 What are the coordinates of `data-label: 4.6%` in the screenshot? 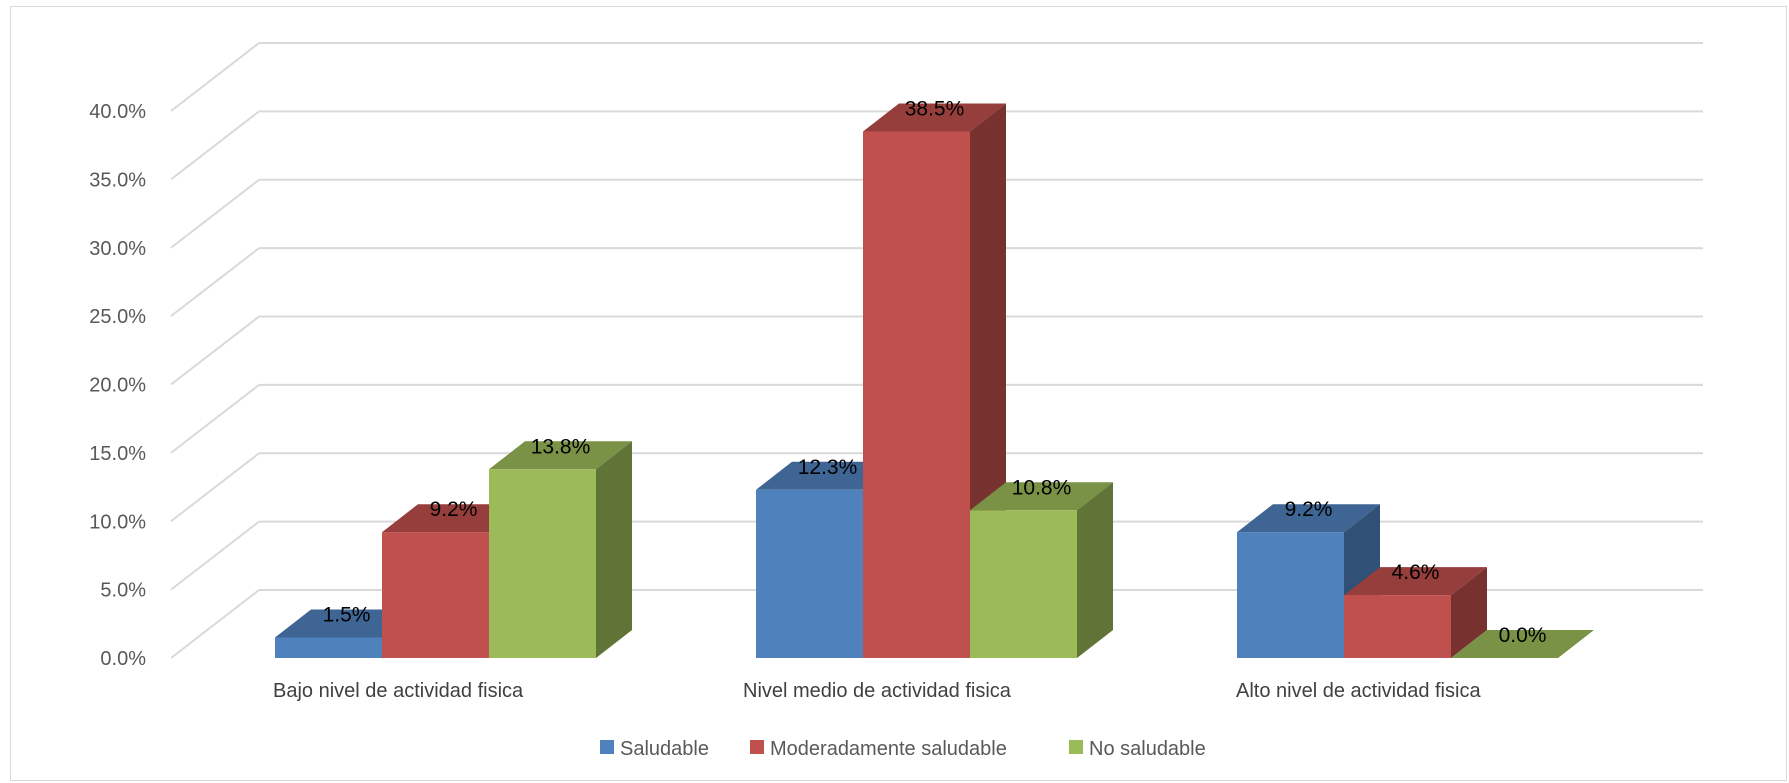 It's located at (1416, 572).